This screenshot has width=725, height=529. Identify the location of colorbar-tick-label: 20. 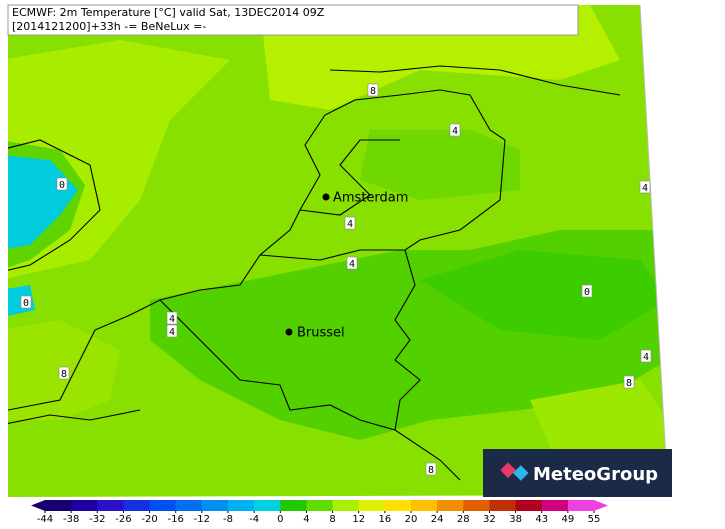
(411, 519).